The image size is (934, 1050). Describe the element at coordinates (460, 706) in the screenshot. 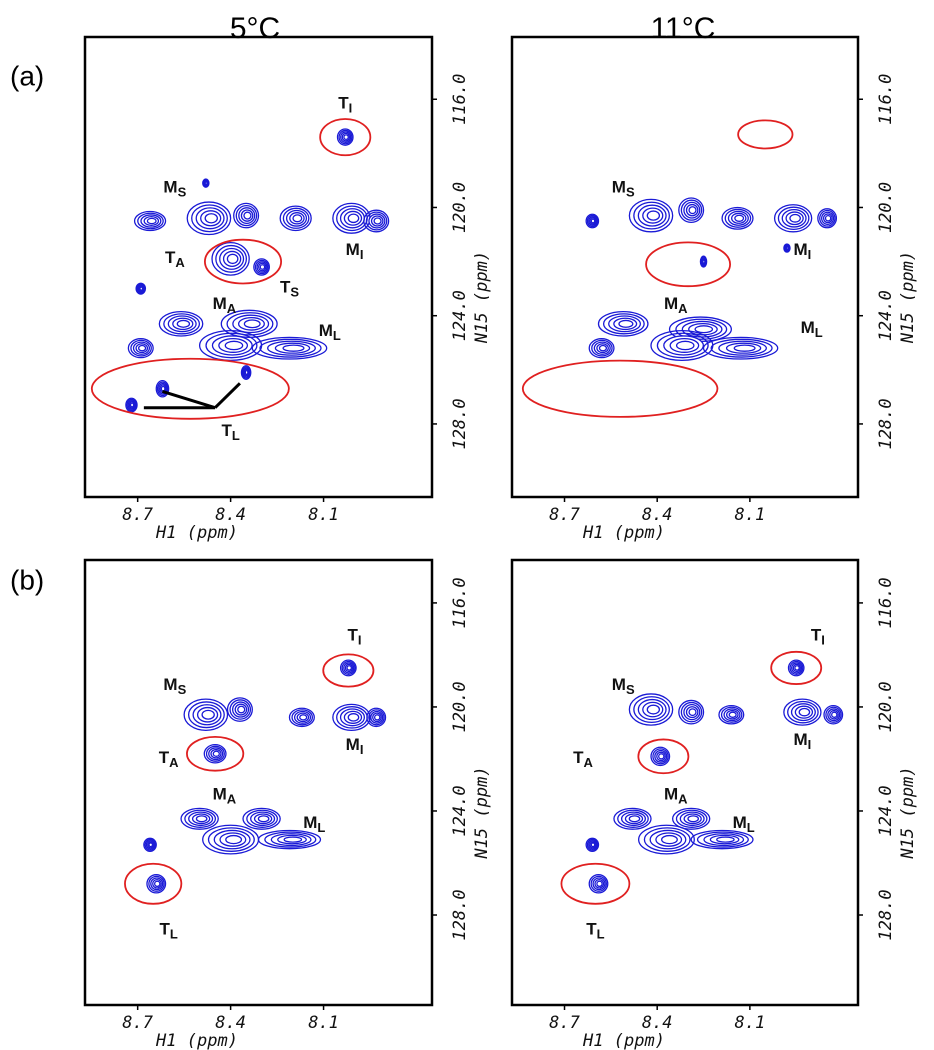

I see `y-tick-label: 120.0` at that location.